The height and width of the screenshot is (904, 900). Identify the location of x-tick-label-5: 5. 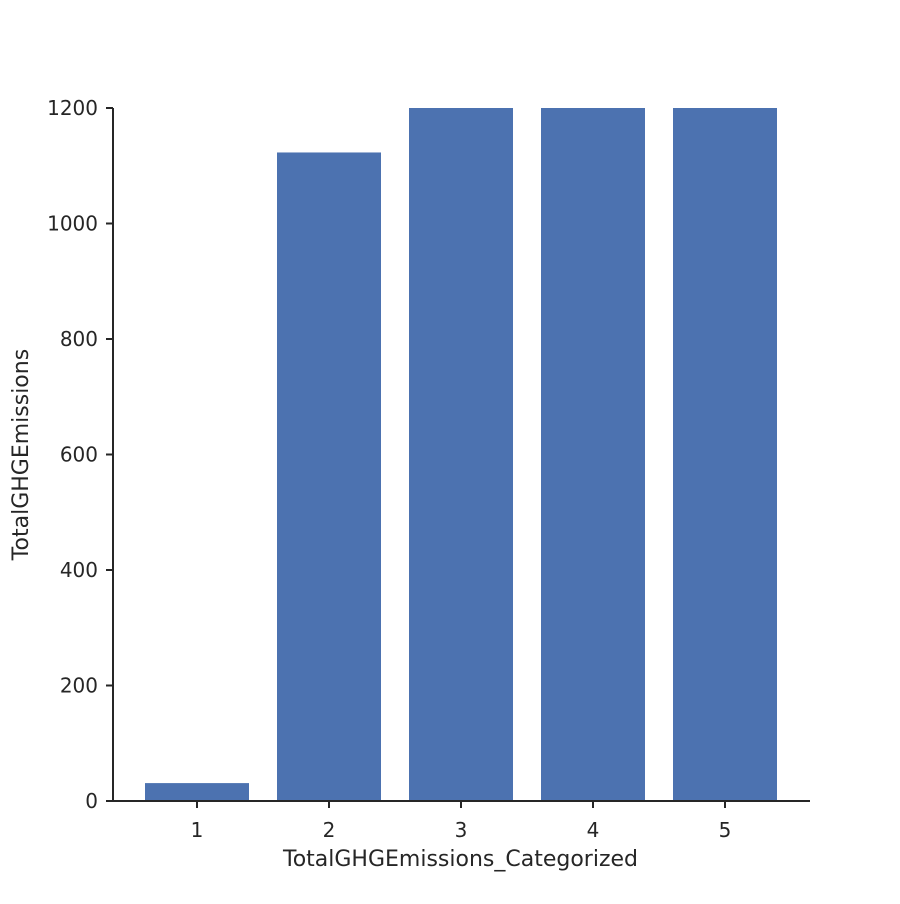
(725, 830).